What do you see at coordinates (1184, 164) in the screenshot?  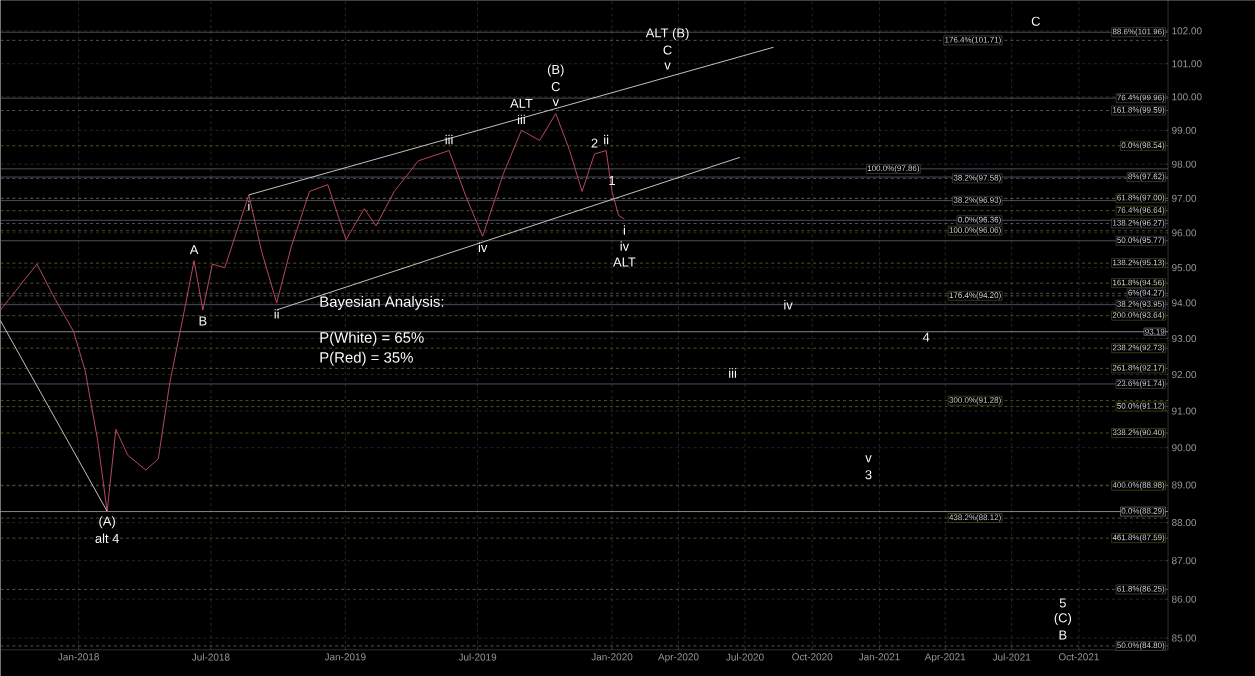 I see `y-tick-label: 98.00` at bounding box center [1184, 164].